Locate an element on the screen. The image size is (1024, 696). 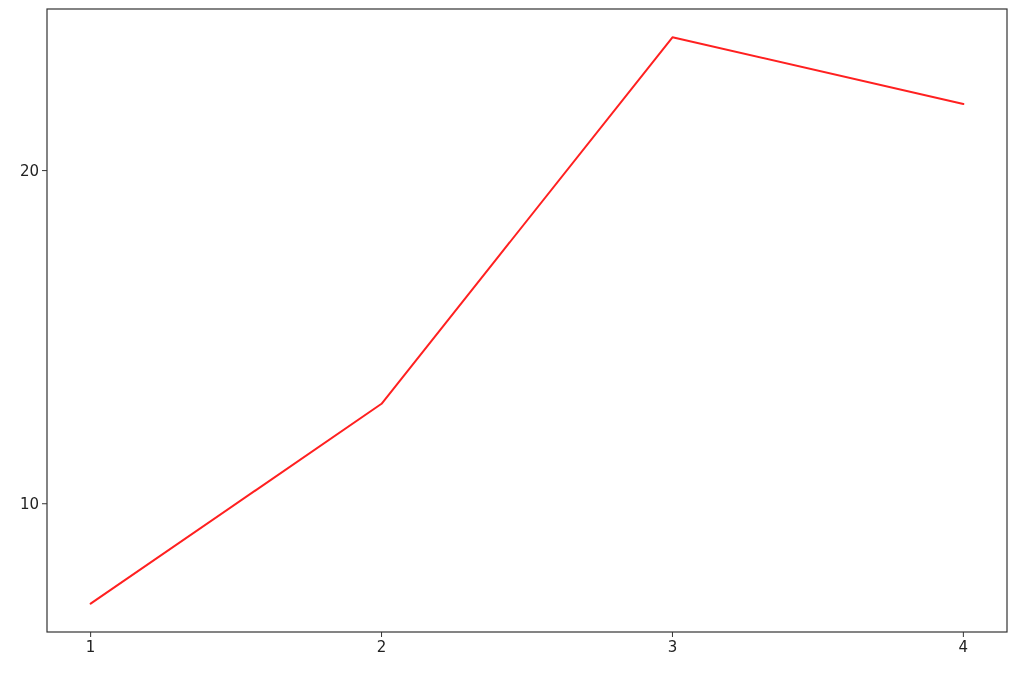
x-tick-label: 2 is located at coordinates (381, 647).